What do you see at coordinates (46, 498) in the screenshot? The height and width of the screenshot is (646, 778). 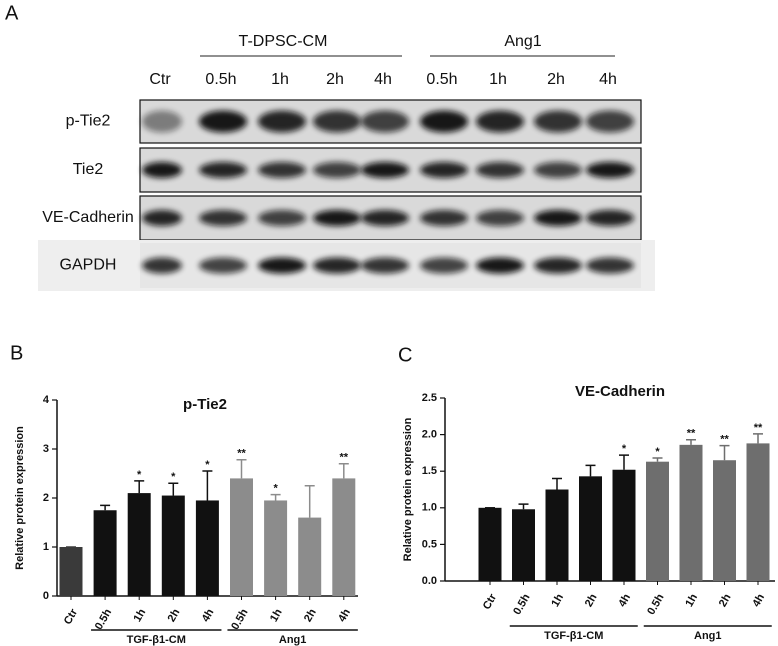 I see `y-tick-label: 2` at bounding box center [46, 498].